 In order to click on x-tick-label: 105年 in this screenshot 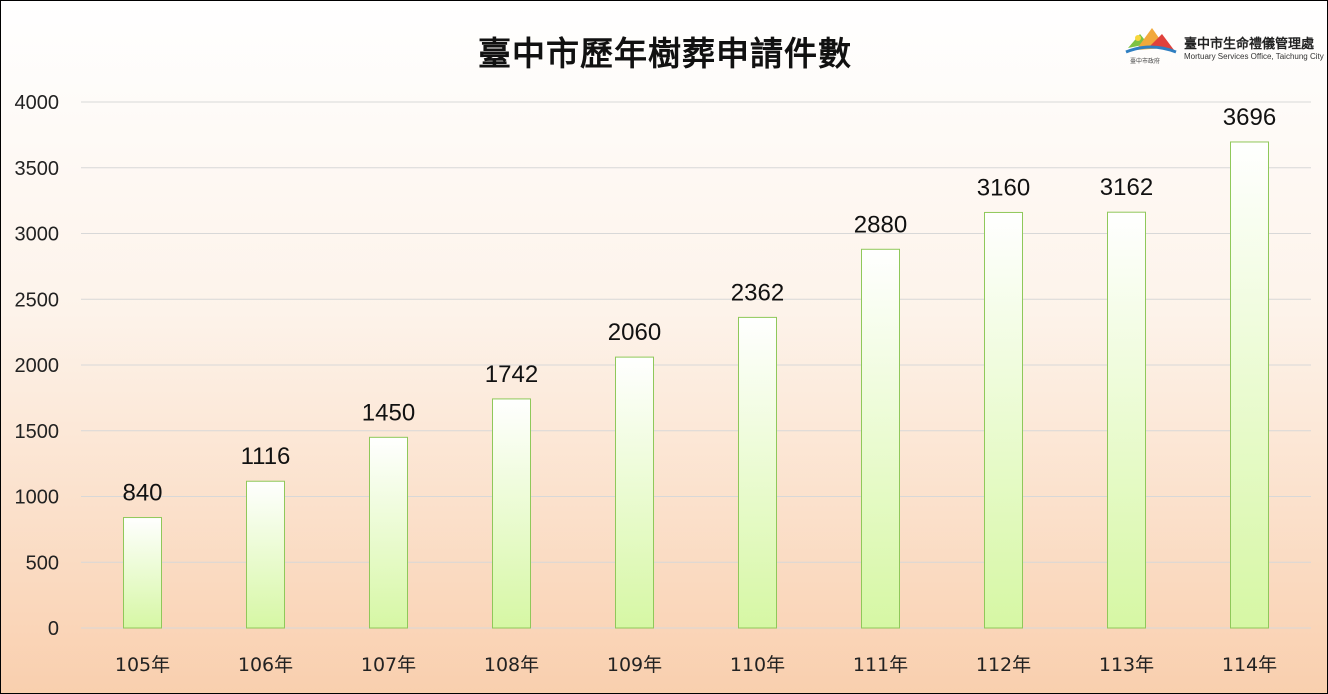, I will do `click(142, 665)`.